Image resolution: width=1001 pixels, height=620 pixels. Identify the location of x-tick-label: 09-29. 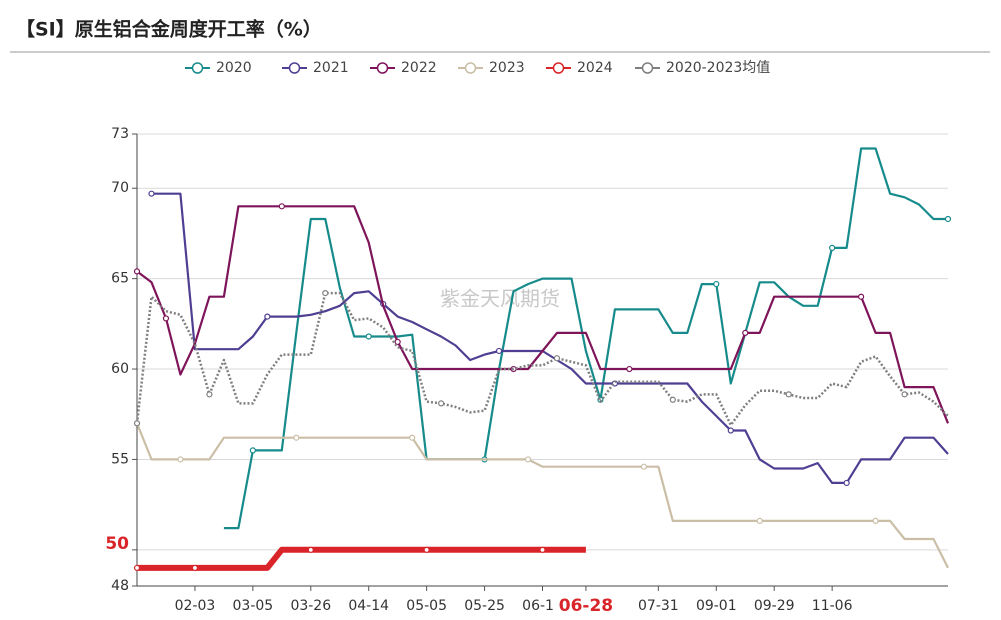
(774, 606).